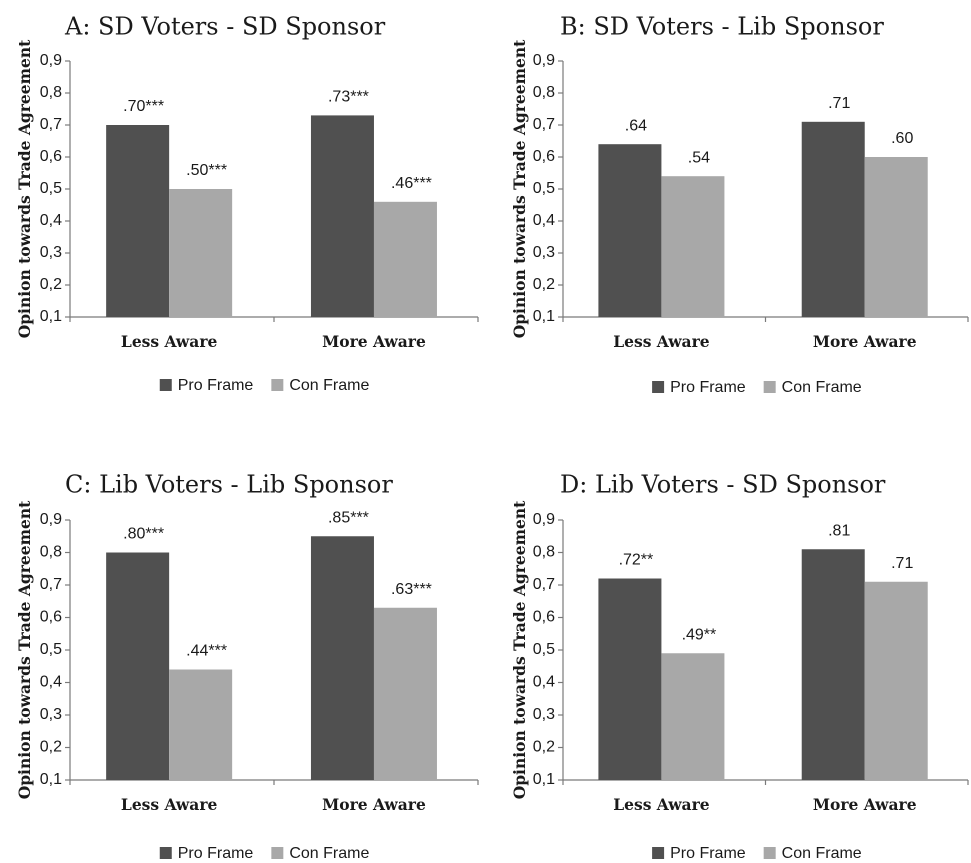 The width and height of the screenshot is (971, 863). Describe the element at coordinates (636, 560) in the screenshot. I see `data-label: .72**` at that location.